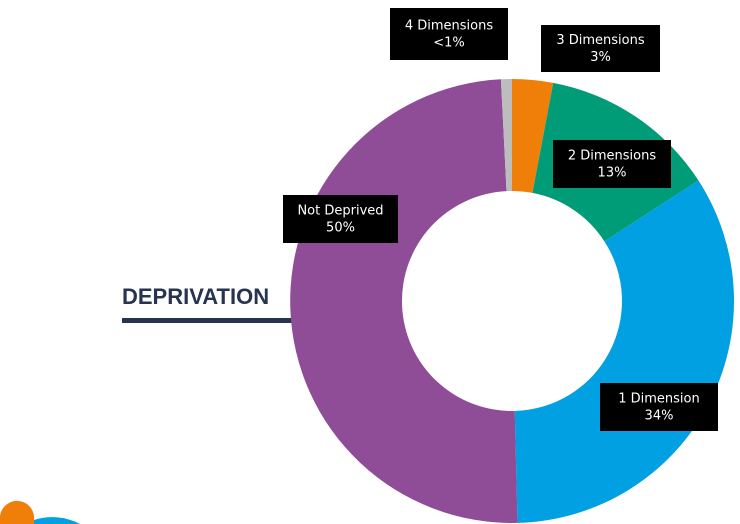 The image size is (740, 524). What do you see at coordinates (449, 43) in the screenshot?
I see `slice-value: <1%` at bounding box center [449, 43].